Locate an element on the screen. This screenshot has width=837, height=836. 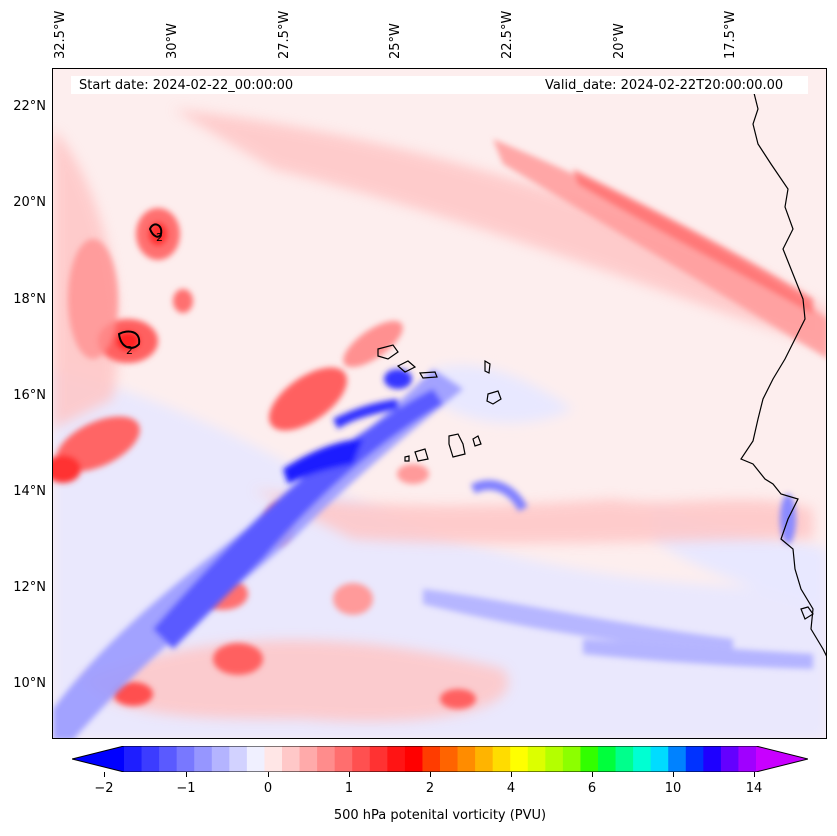
lat-label: 12°N is located at coordinates (29, 587).